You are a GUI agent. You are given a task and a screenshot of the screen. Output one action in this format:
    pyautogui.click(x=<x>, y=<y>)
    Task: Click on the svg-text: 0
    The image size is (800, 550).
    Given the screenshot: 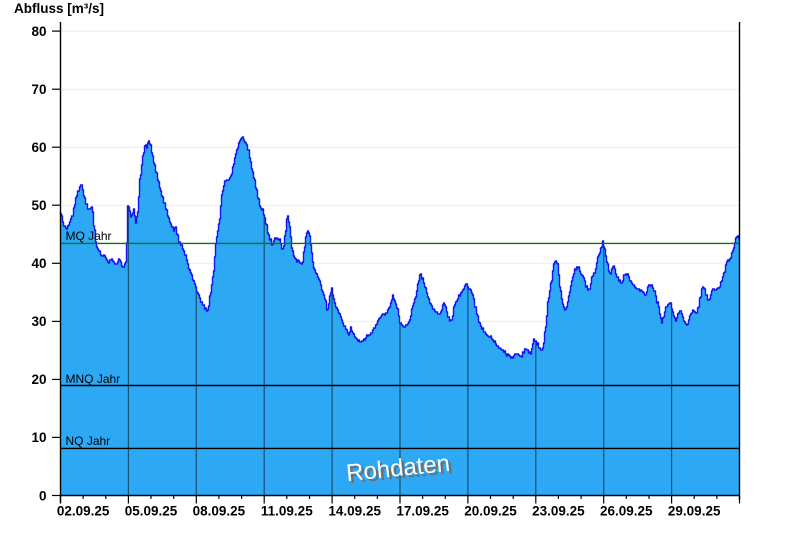 What is the action you would take?
    pyautogui.click(x=43, y=495)
    